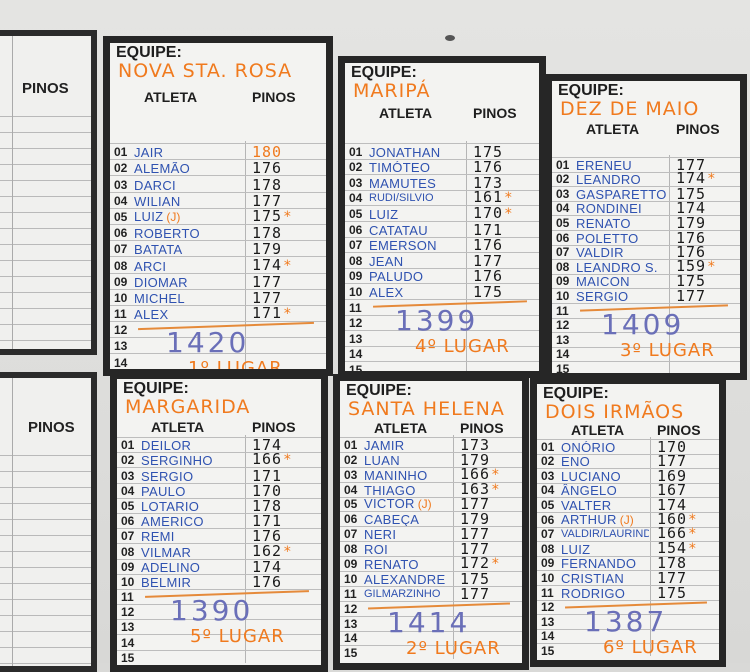 Image resolution: width=750 pixels, height=672 pixels. I want to click on pins-score: 177, so click(475, 549).